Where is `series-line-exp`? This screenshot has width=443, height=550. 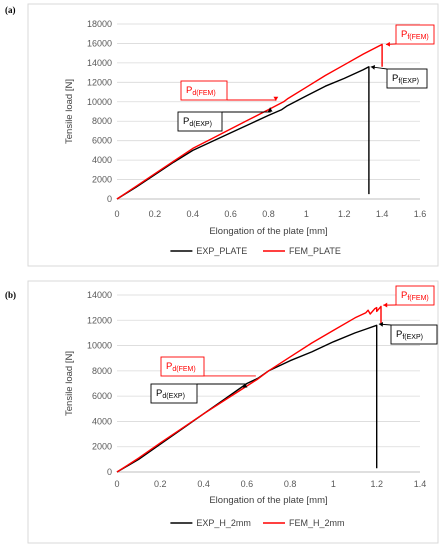
series-line-exp is located at coordinates (243, 133).